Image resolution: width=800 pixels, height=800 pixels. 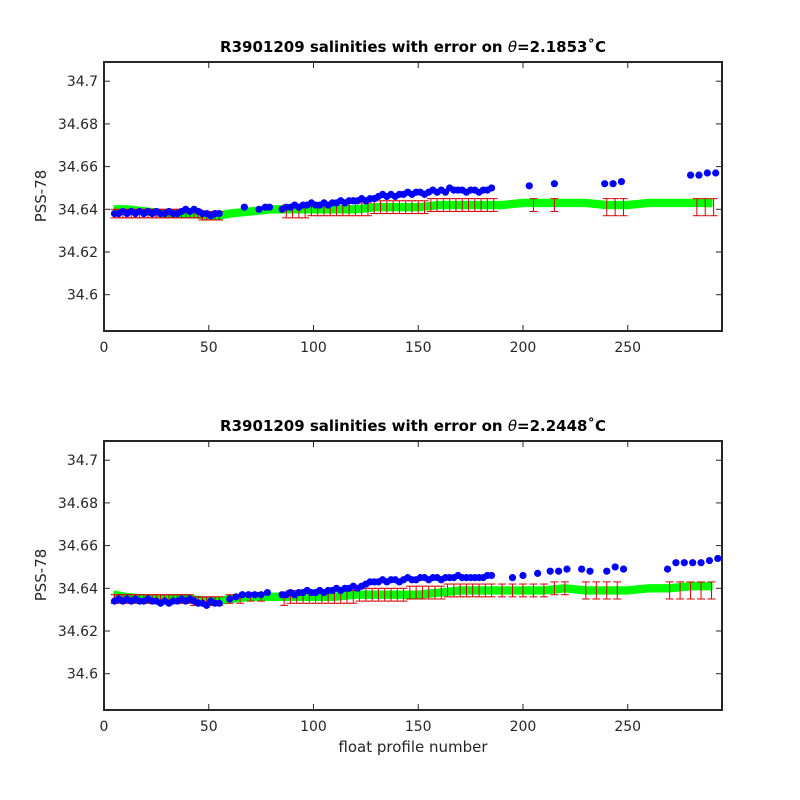 I want to click on panel-top-y-tick-label: 34.66, so click(x=78, y=168).